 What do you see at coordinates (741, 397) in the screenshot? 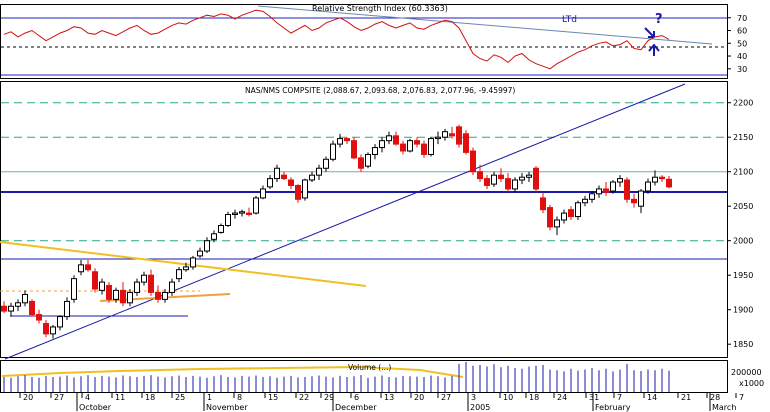
I see `day-tick-label: 7` at bounding box center [741, 397].